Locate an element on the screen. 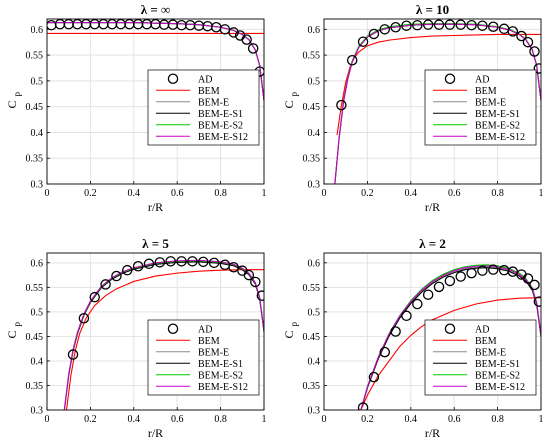 The width and height of the screenshot is (550, 446). y-axis-label: Cp is located at coordinates (13, 330).